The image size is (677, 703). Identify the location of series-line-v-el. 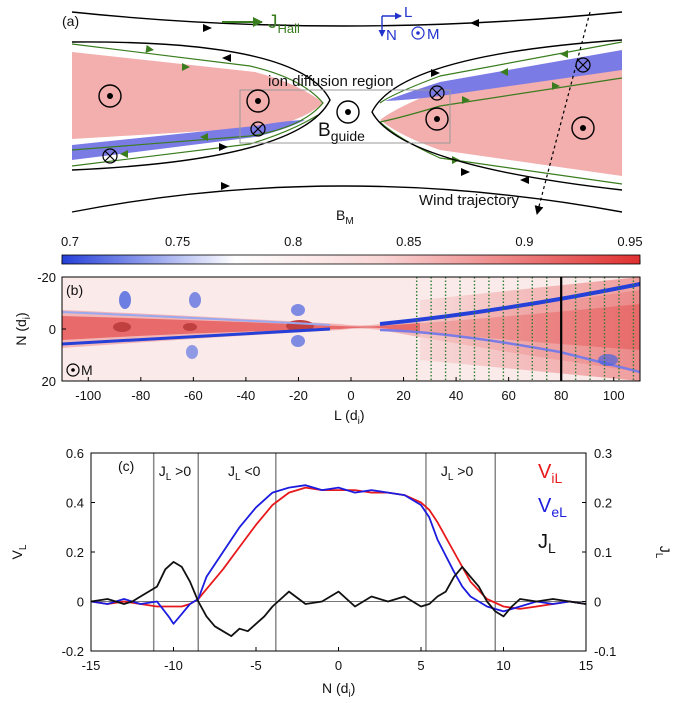
(338, 554).